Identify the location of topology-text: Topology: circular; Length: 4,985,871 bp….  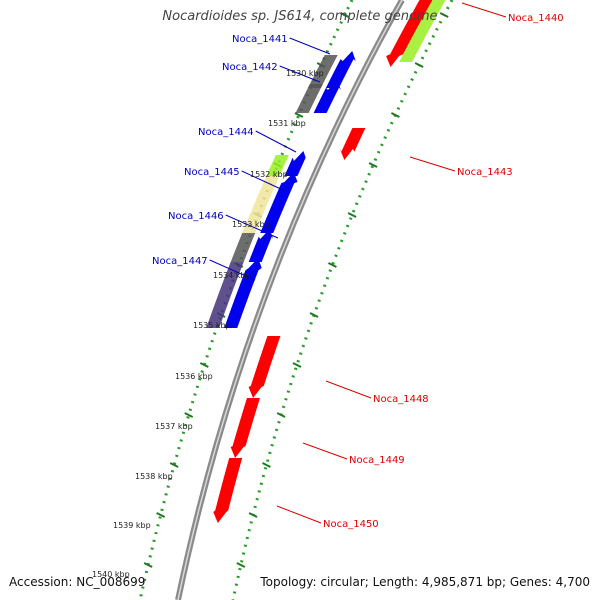
(425, 582).